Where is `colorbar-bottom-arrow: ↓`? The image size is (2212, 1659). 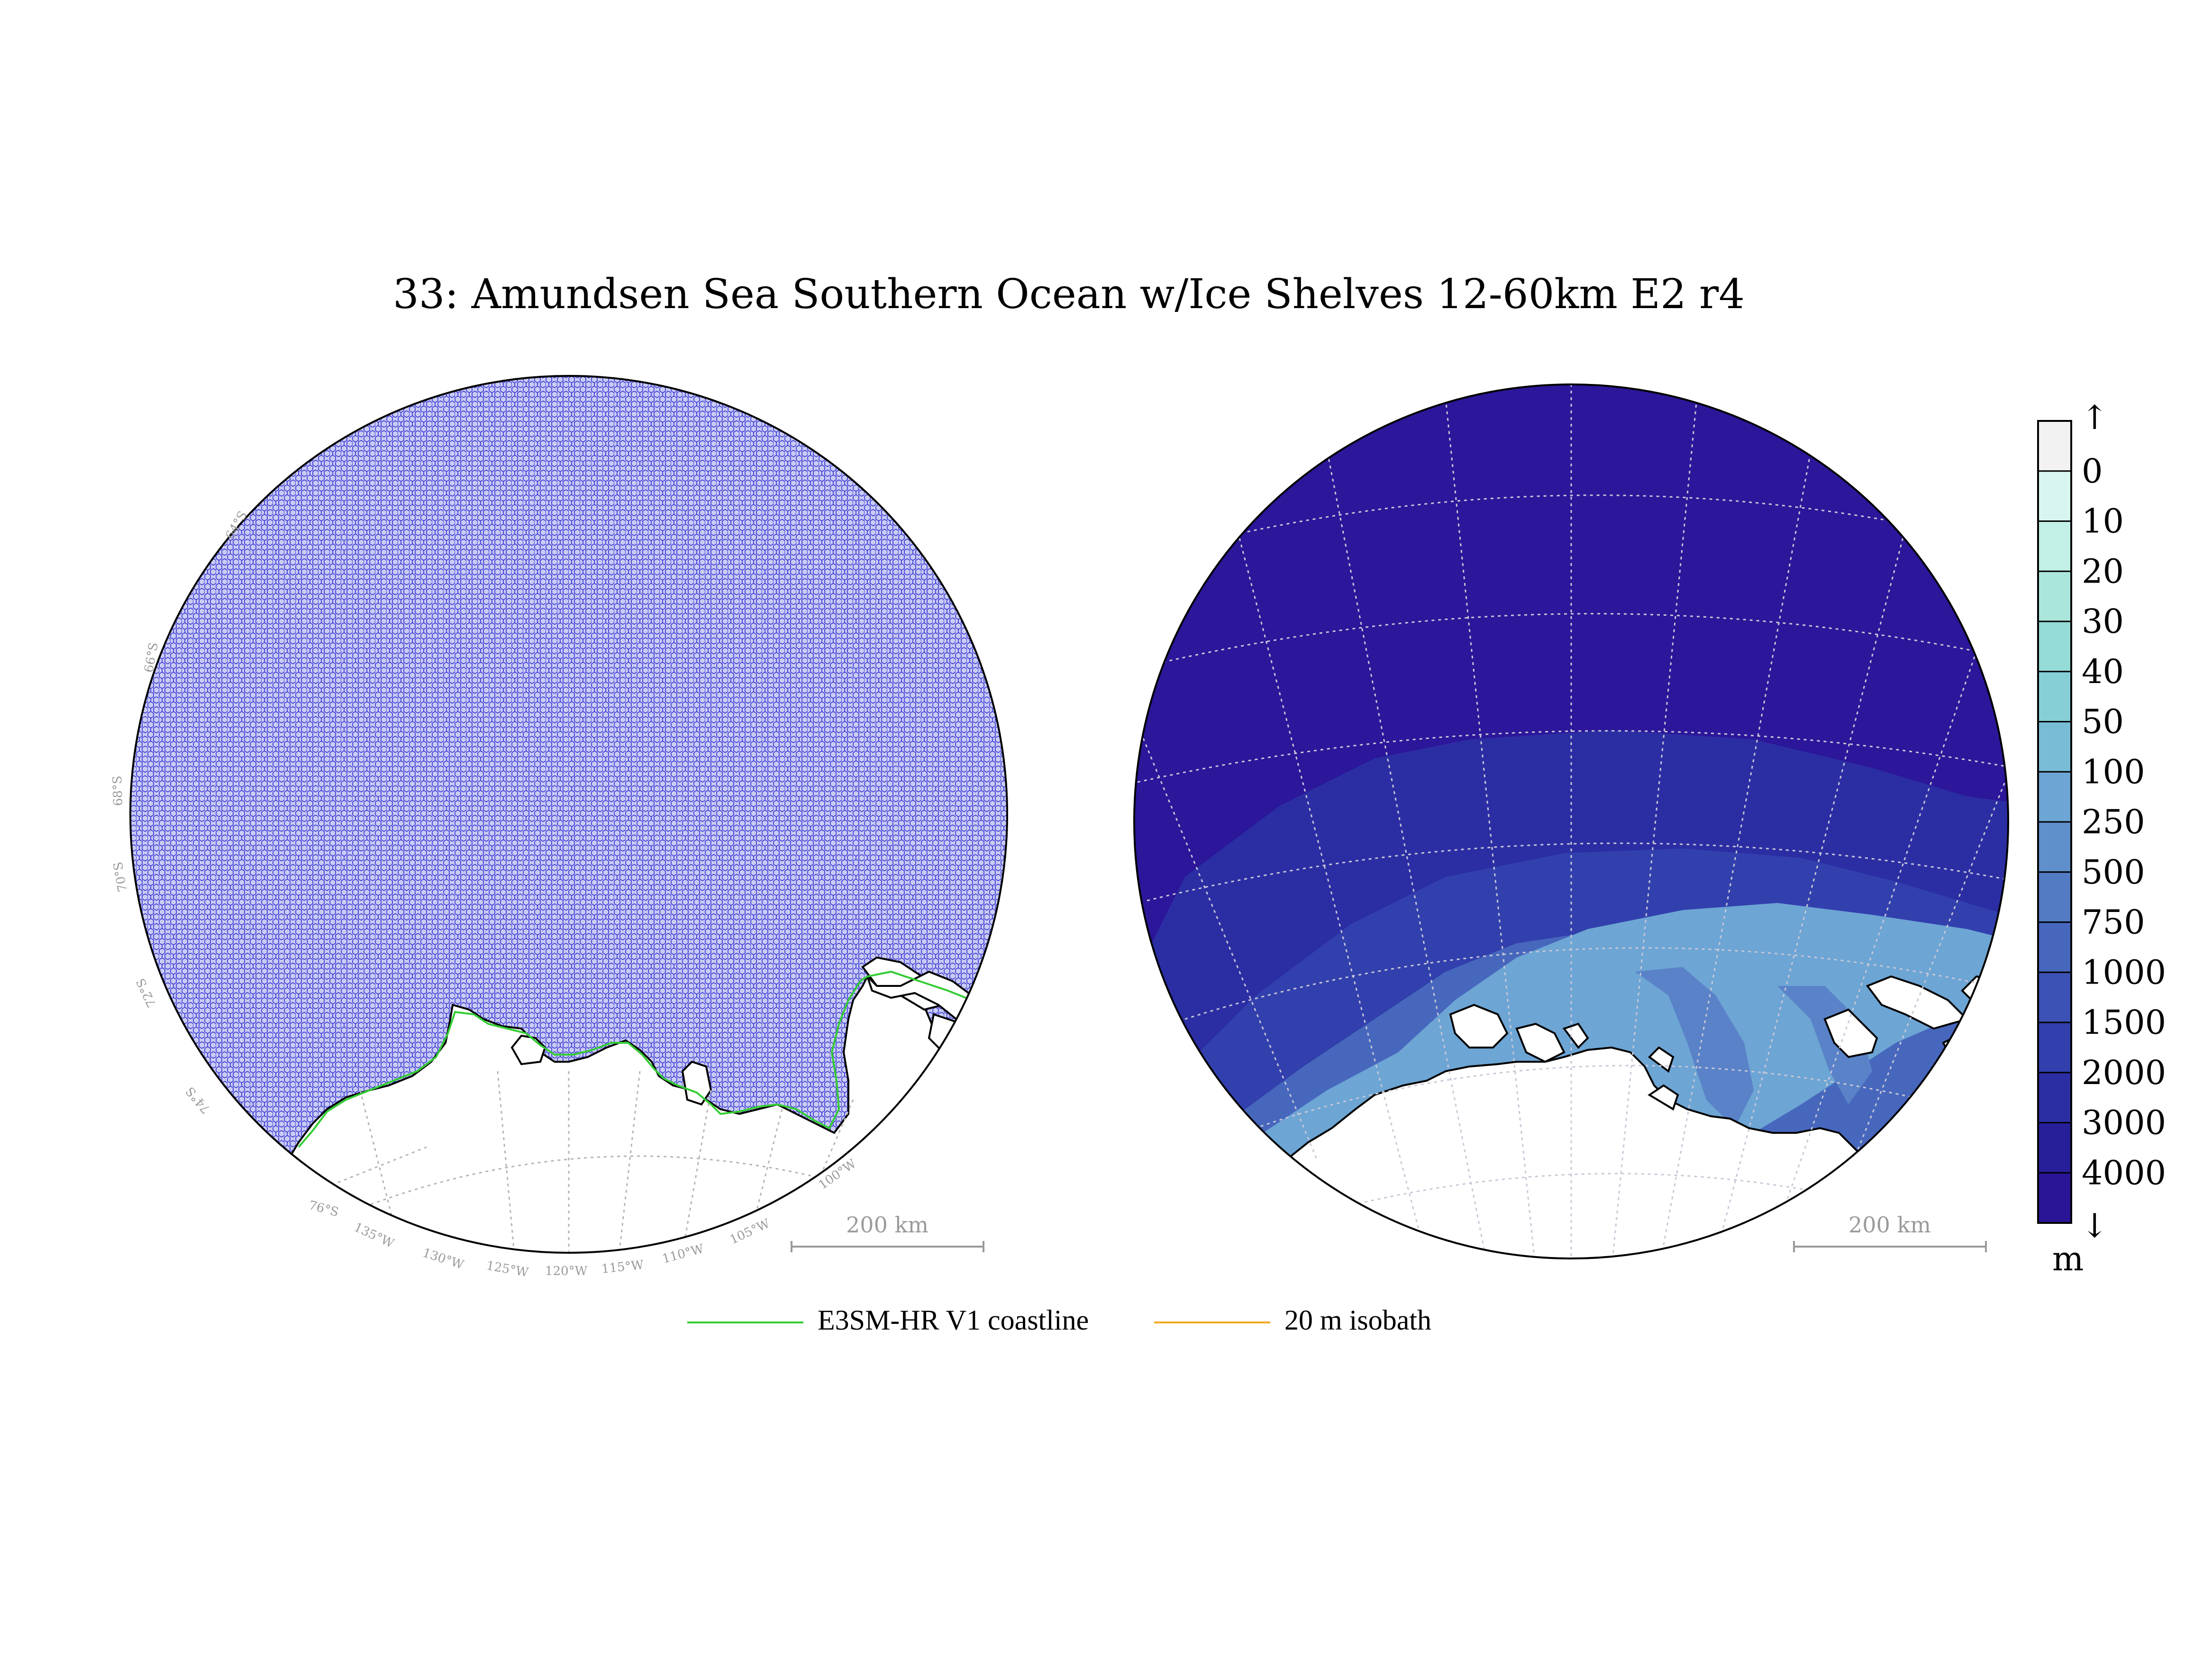 colorbar-bottom-arrow: ↓ is located at coordinates (2095, 1225).